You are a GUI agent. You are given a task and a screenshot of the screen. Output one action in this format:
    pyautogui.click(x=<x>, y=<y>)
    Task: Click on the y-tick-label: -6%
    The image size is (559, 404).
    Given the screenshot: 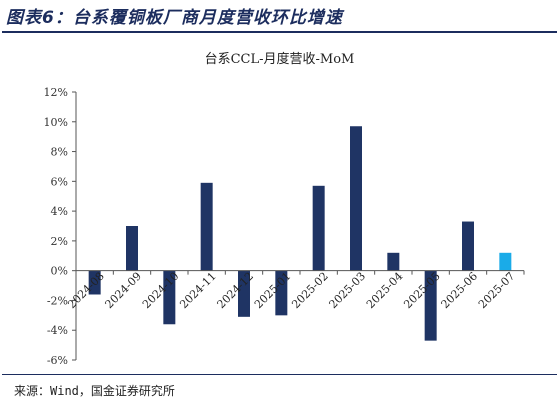 What is the action you would take?
    pyautogui.click(x=57, y=360)
    